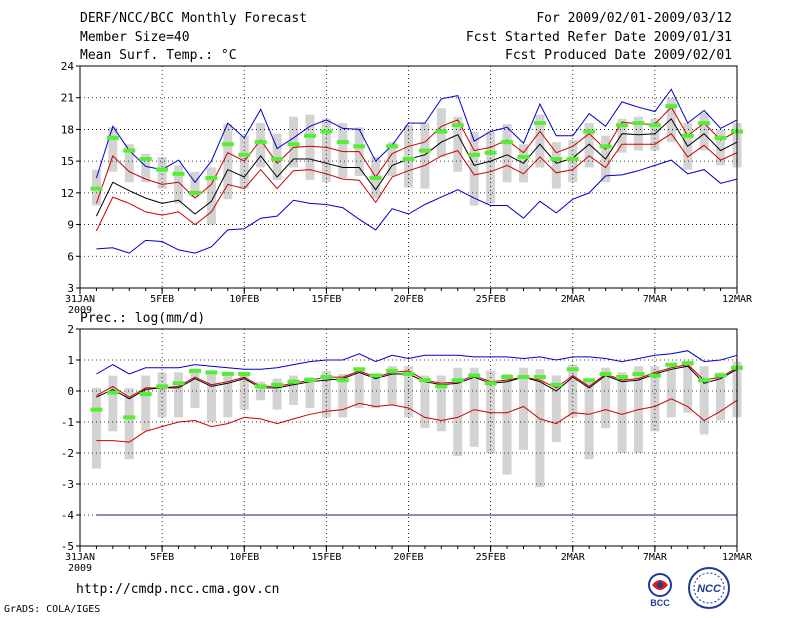 The image size is (800, 618). What do you see at coordinates (142, 318) in the screenshot?
I see `panel-title: Prec.: log(mm/d)` at bounding box center [142, 318].